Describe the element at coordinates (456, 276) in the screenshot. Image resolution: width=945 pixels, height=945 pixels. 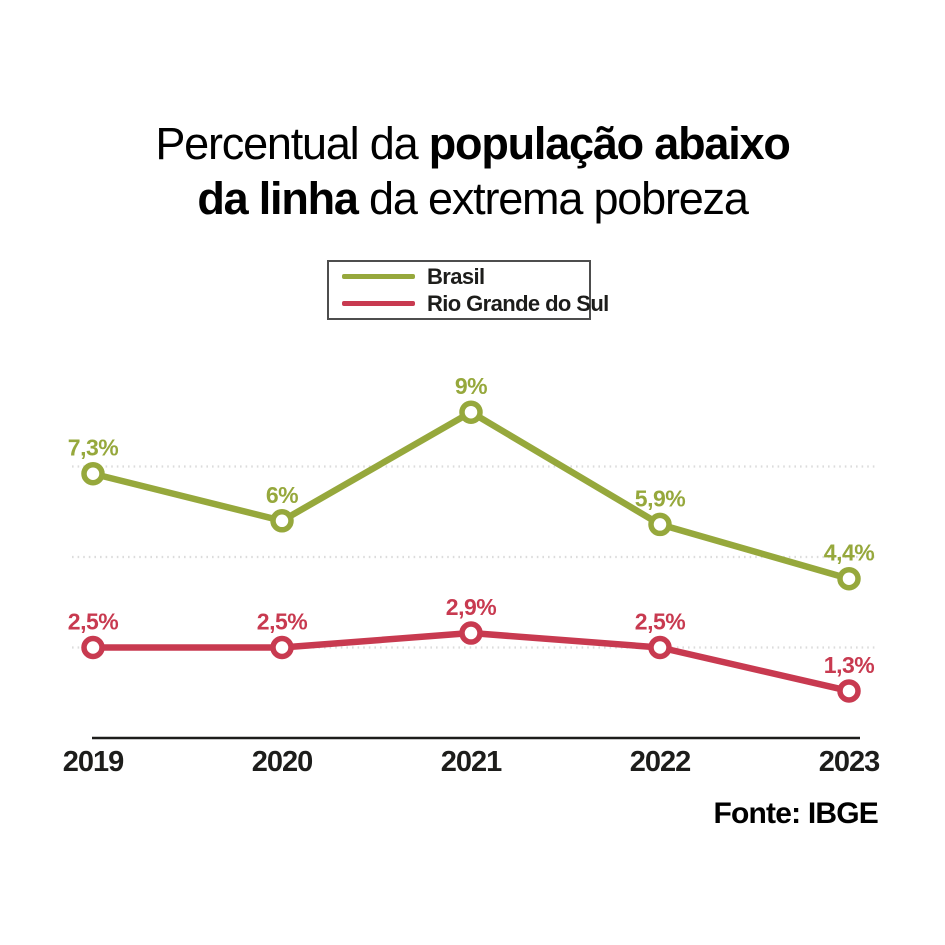
I see `legend-label-brasil: Brasil` at that location.